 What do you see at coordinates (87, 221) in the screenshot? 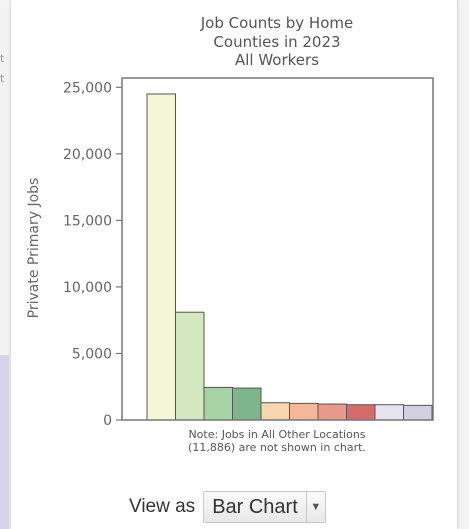
I see `y-tick-label: 15,000` at bounding box center [87, 221].